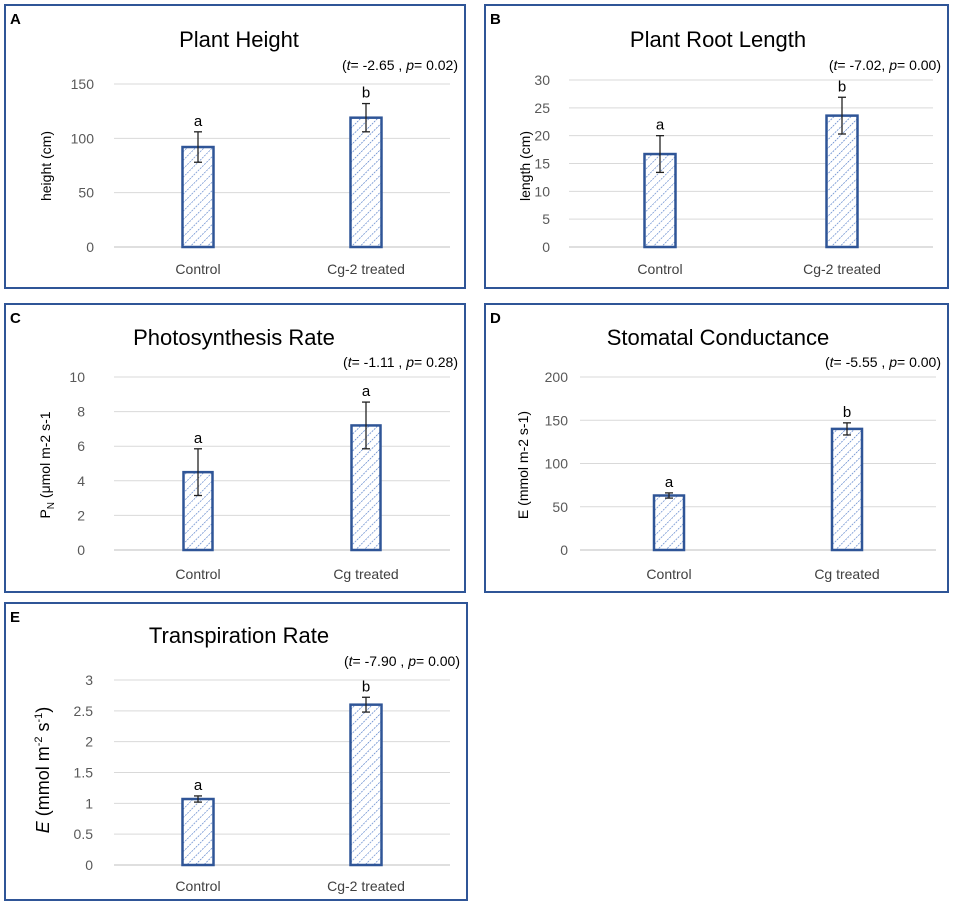 The image size is (957, 905). I want to click on y-axis-label: height (cm), so click(46, 166).